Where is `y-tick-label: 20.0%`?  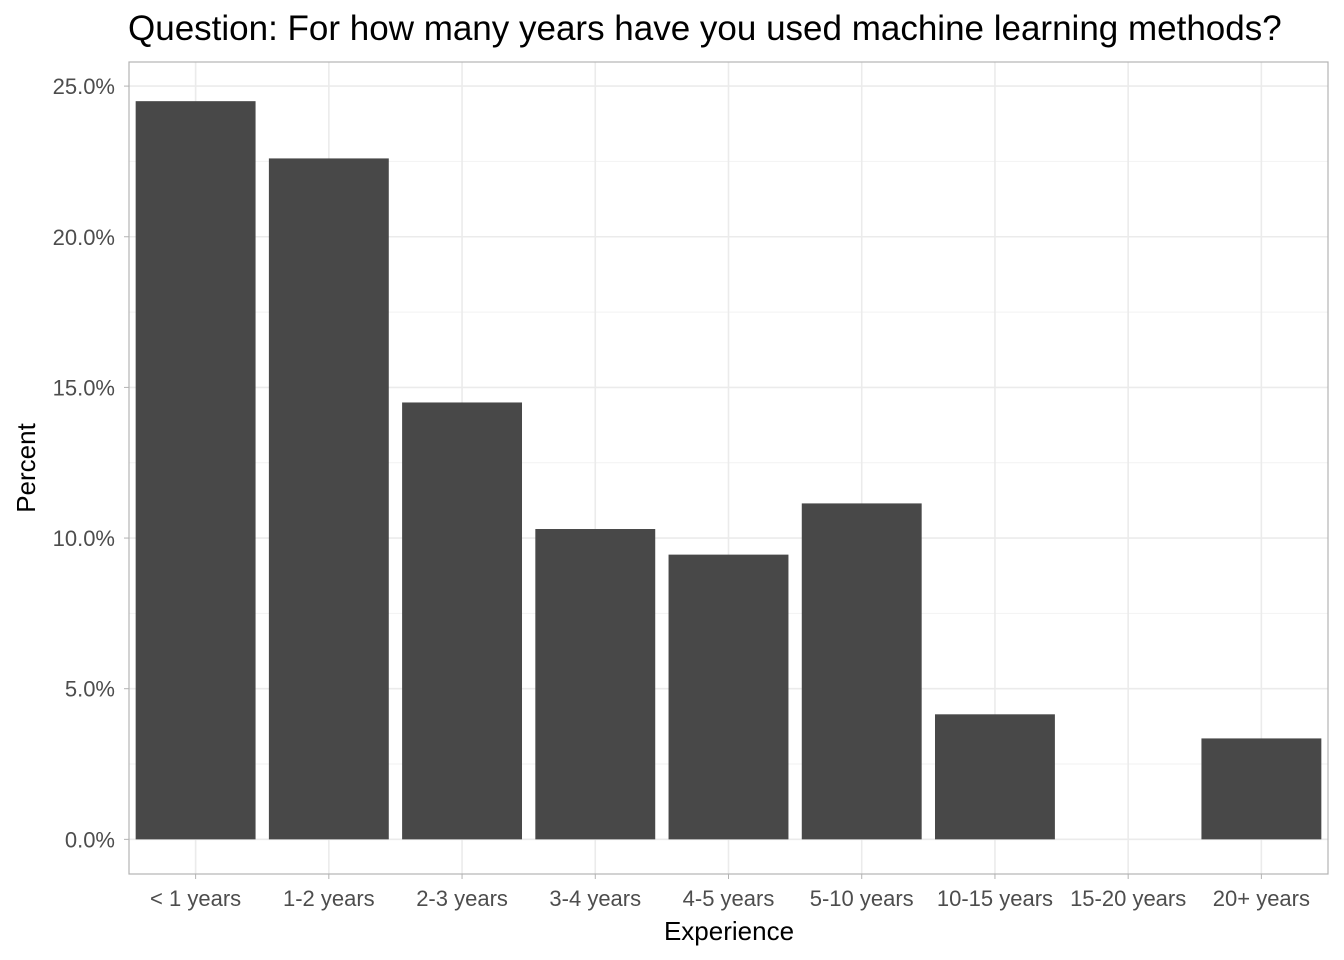 y-tick-label: 20.0% is located at coordinates (84, 237).